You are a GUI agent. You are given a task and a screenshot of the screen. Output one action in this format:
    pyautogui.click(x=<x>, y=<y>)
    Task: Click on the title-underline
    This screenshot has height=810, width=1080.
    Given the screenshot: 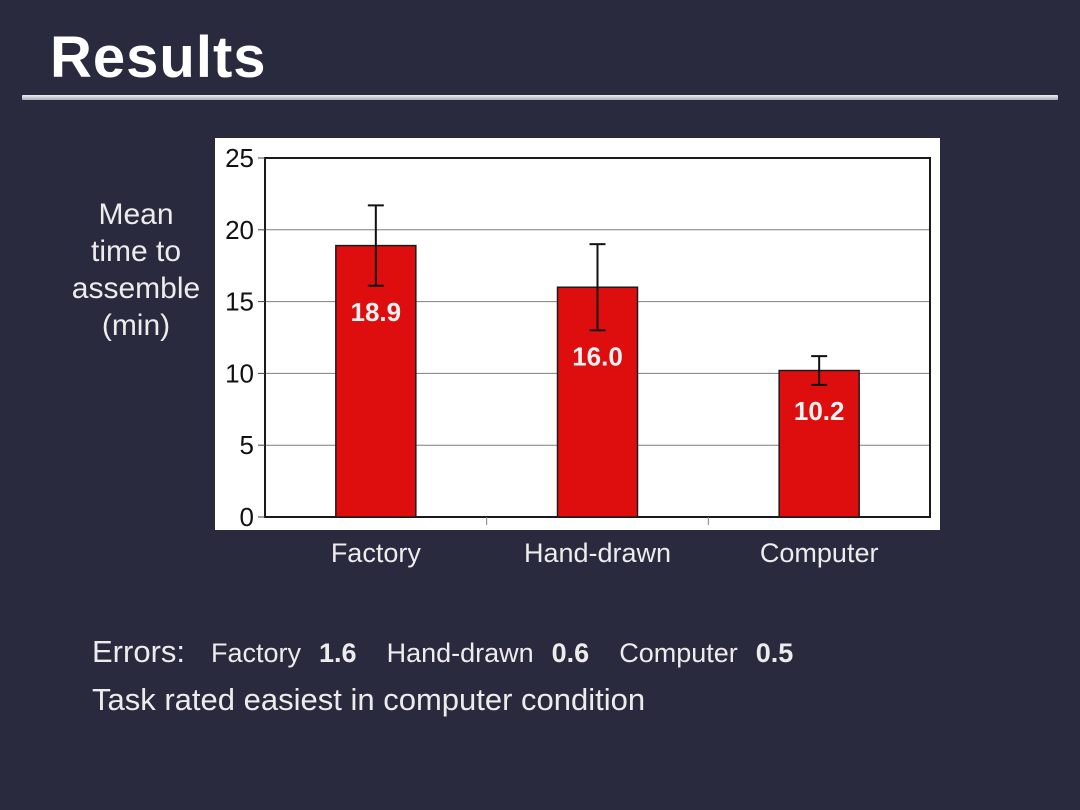 What is the action you would take?
    pyautogui.click(x=540, y=97)
    